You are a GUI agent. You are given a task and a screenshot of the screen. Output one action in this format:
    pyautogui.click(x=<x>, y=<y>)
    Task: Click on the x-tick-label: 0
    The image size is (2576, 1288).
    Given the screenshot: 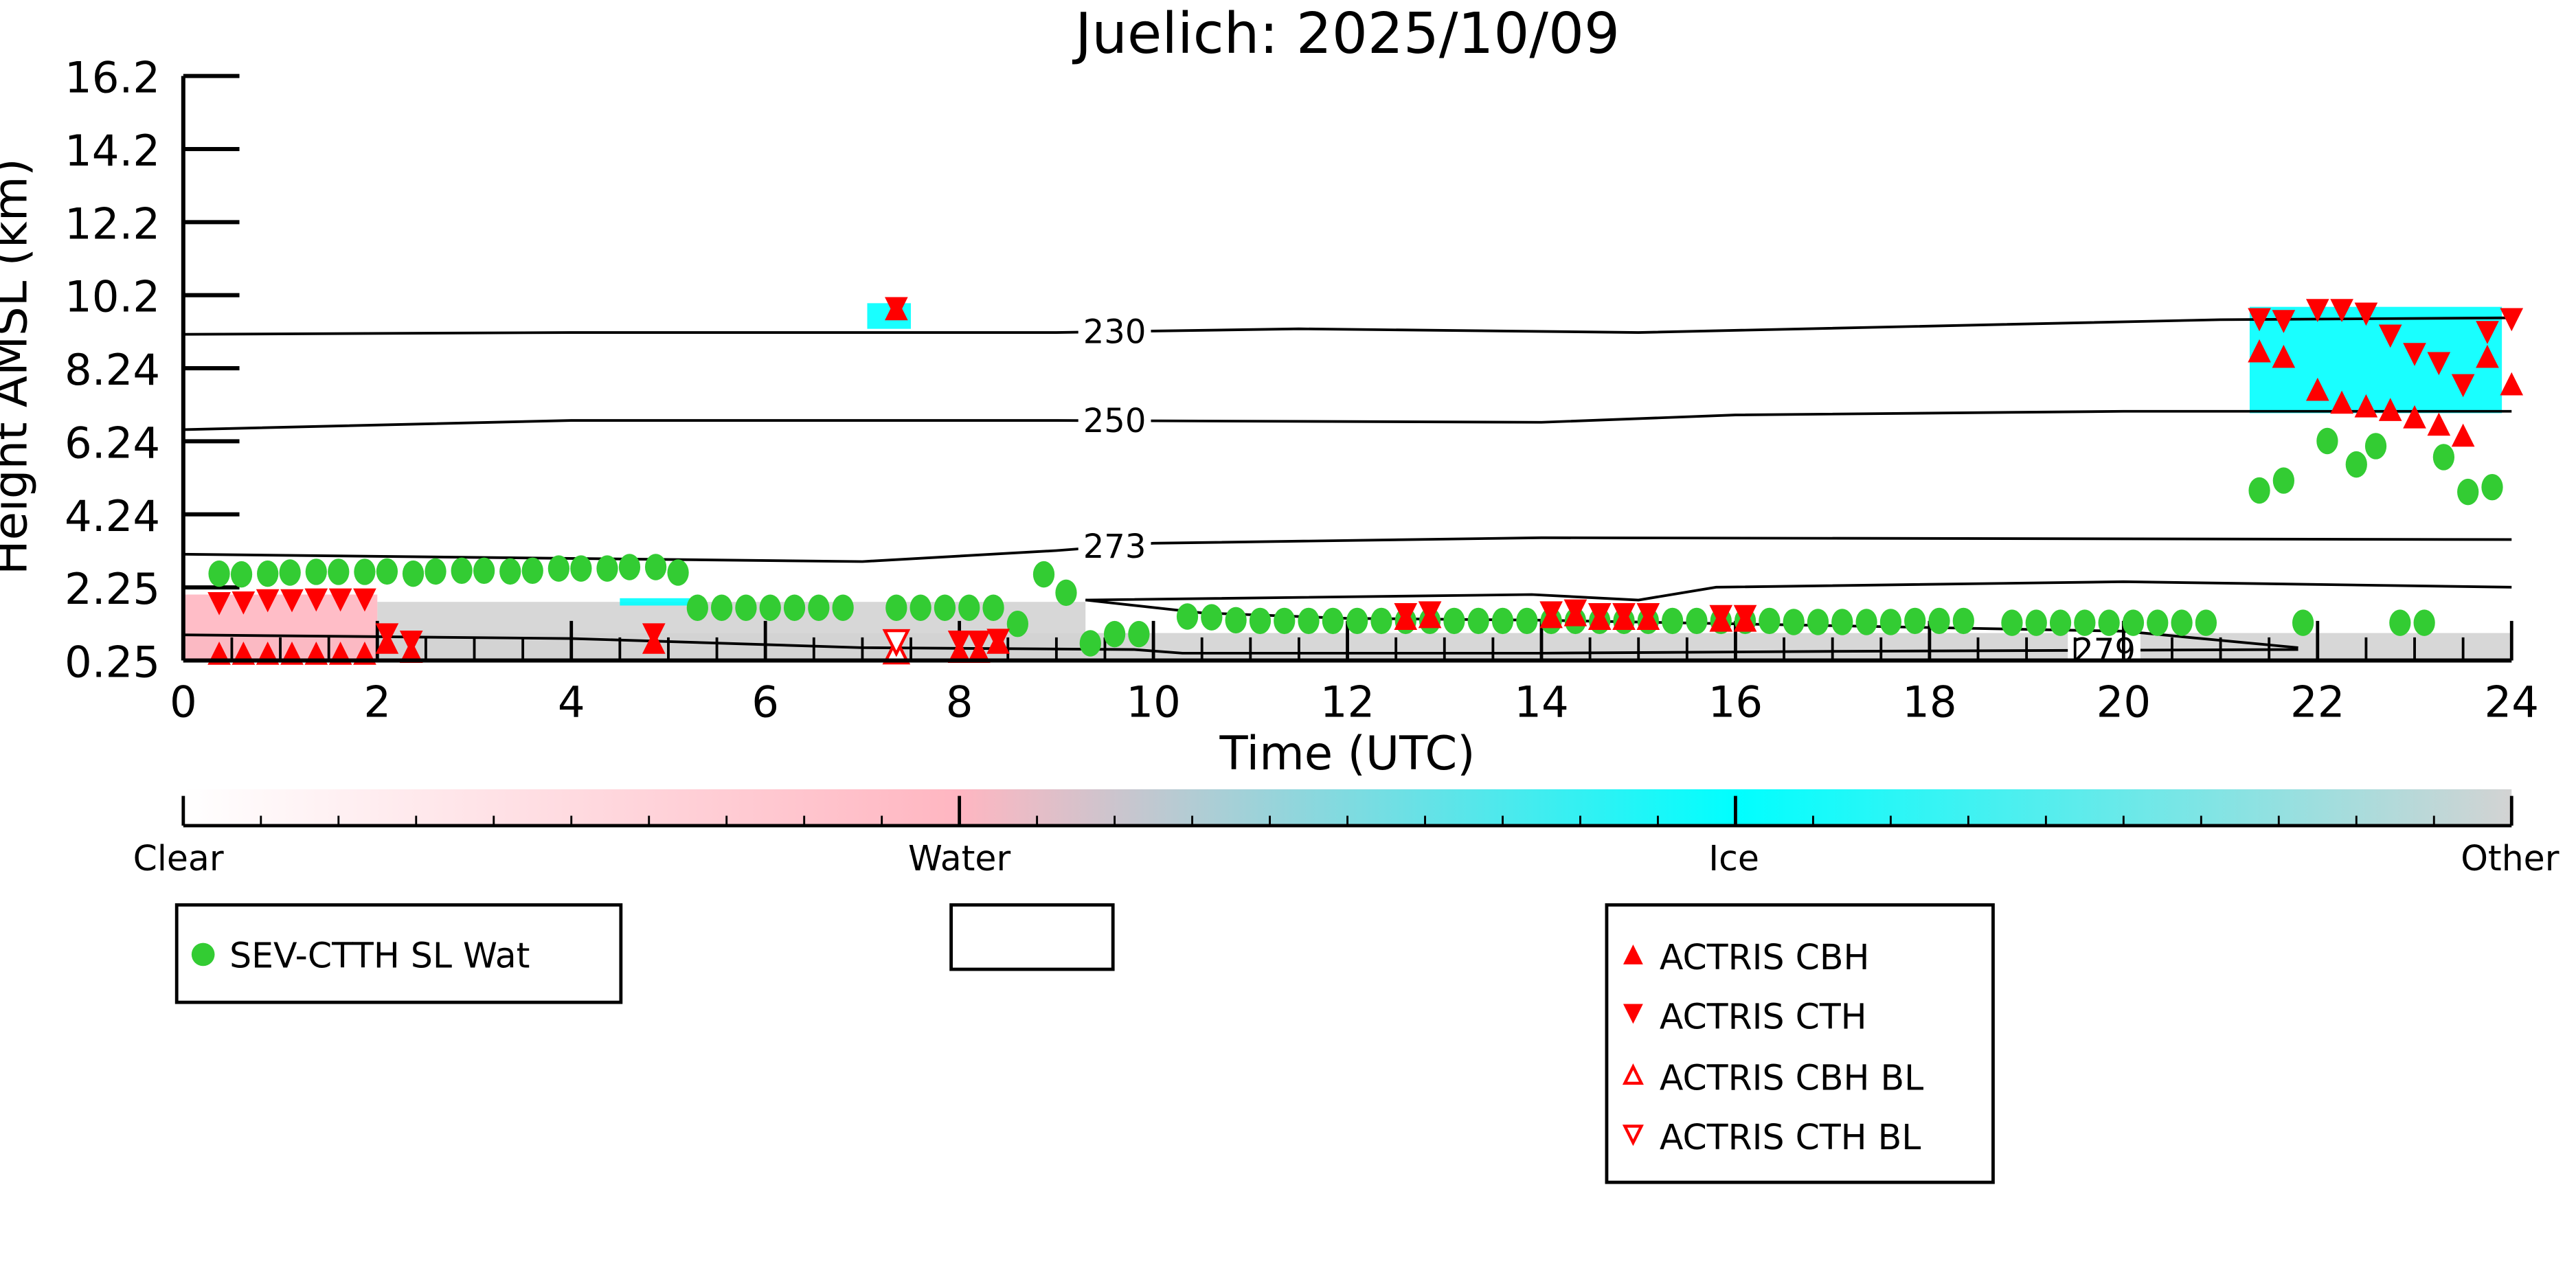 What is the action you would take?
    pyautogui.click(x=183, y=702)
    